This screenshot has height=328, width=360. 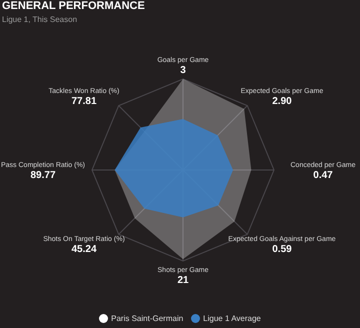 I want to click on text: 45.24, so click(x=84, y=250).